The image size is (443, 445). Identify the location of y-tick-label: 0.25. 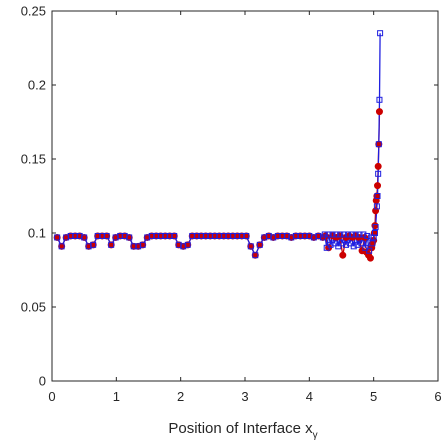
(33, 11).